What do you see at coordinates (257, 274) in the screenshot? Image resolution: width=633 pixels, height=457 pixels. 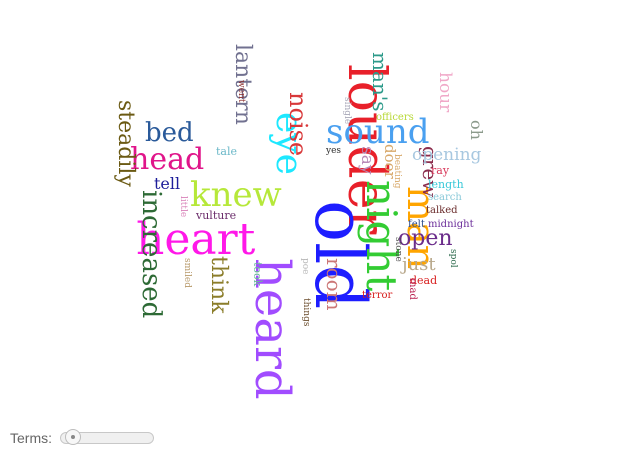 I see `word-took: took` at bounding box center [257, 274].